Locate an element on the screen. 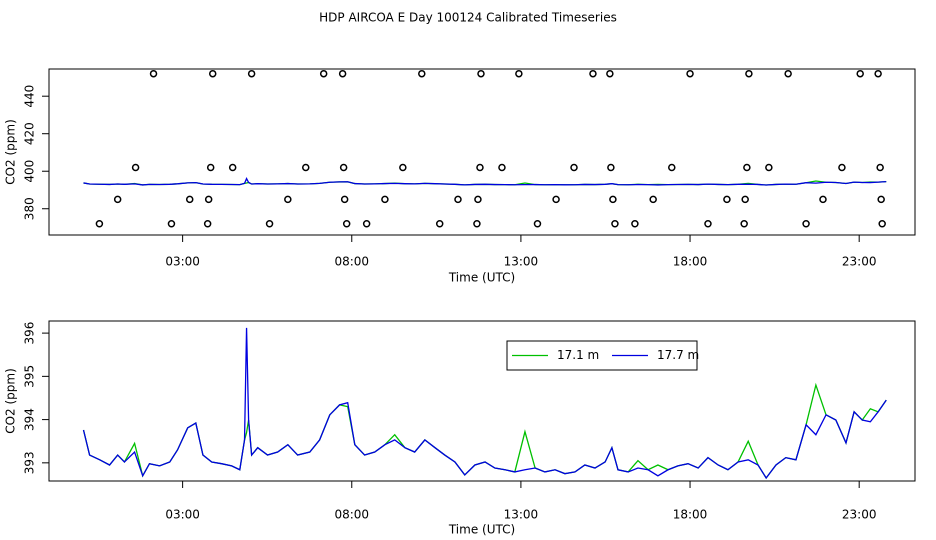  y-tick-label: 394 is located at coordinates (30, 419).